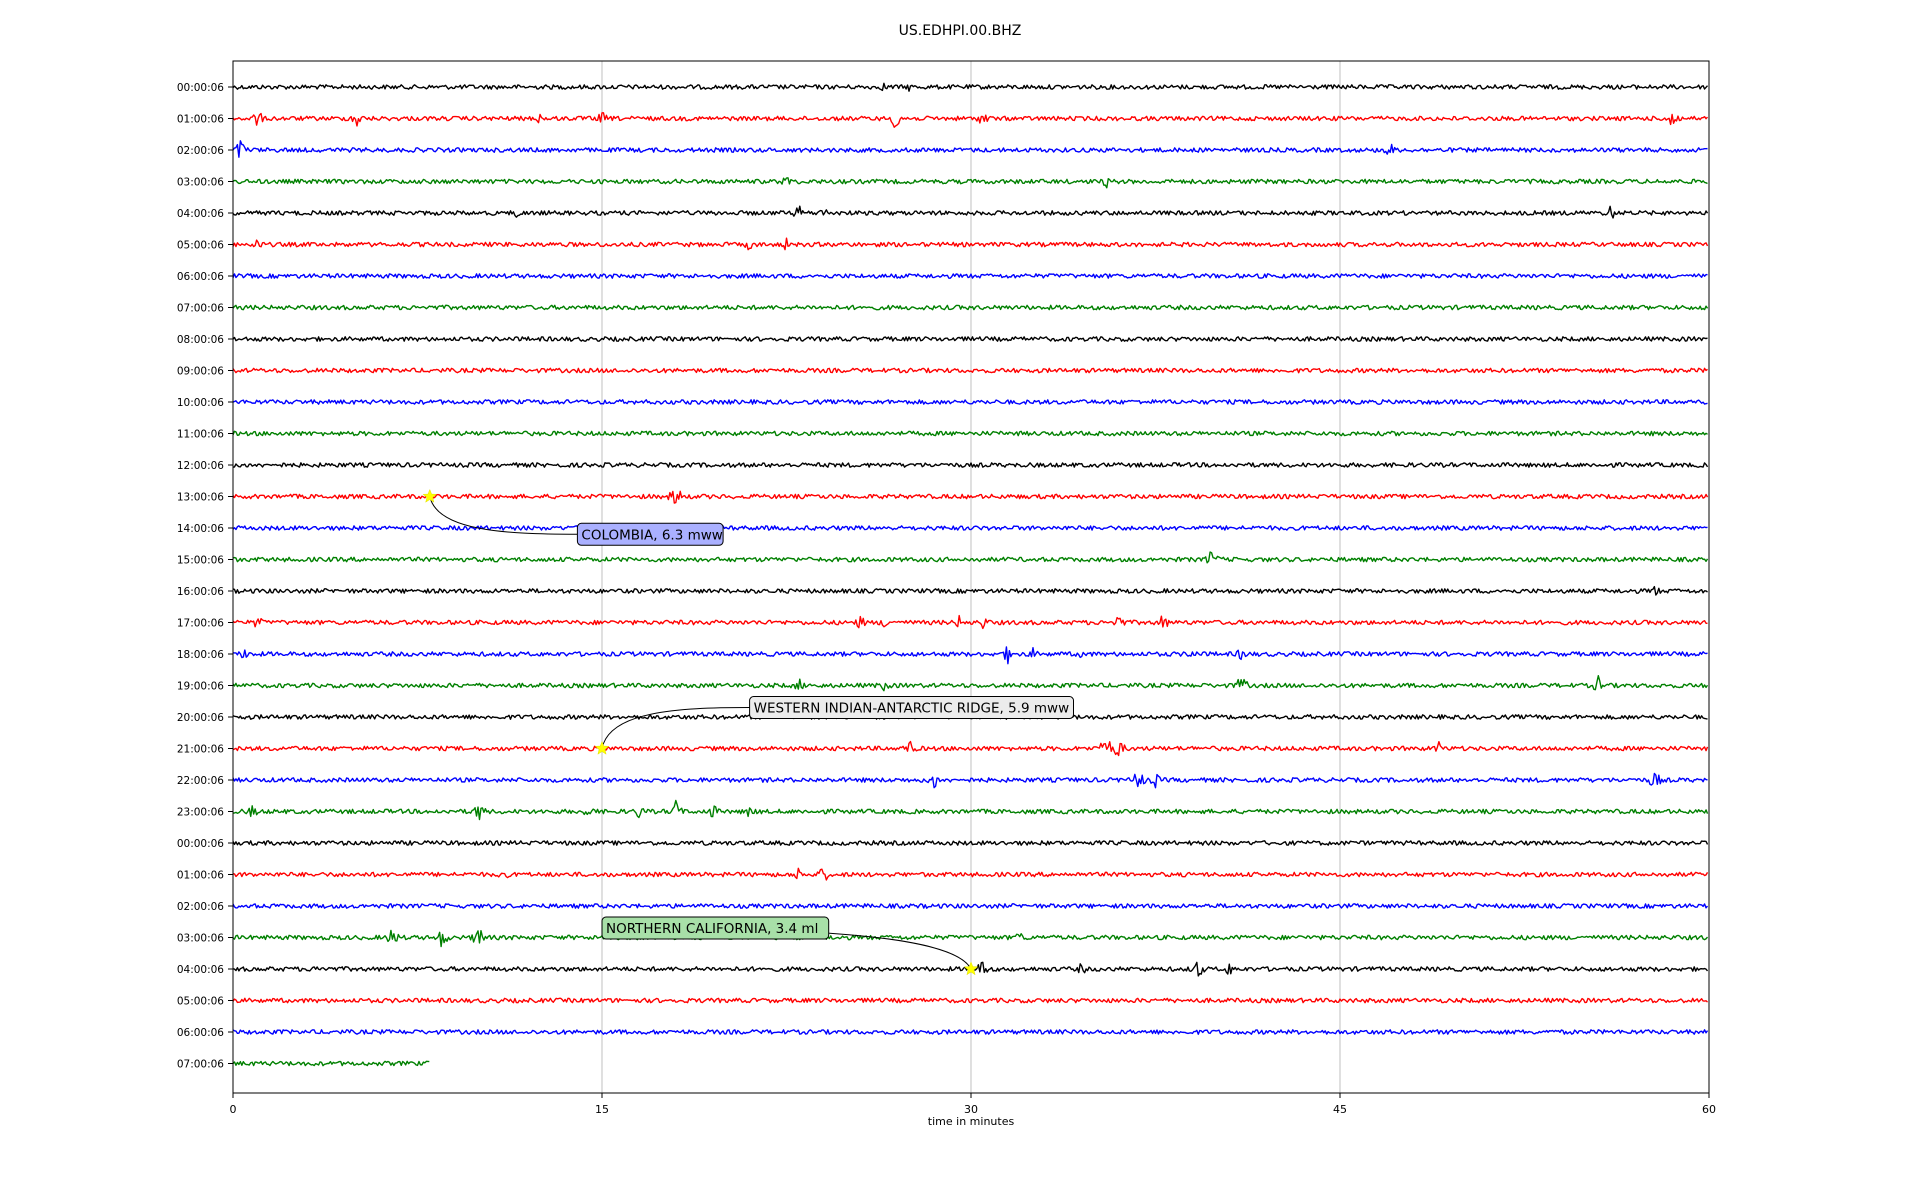 The image size is (1920, 1200). What do you see at coordinates (200, 498) in the screenshot?
I see `row-time-label: 13:00:06` at bounding box center [200, 498].